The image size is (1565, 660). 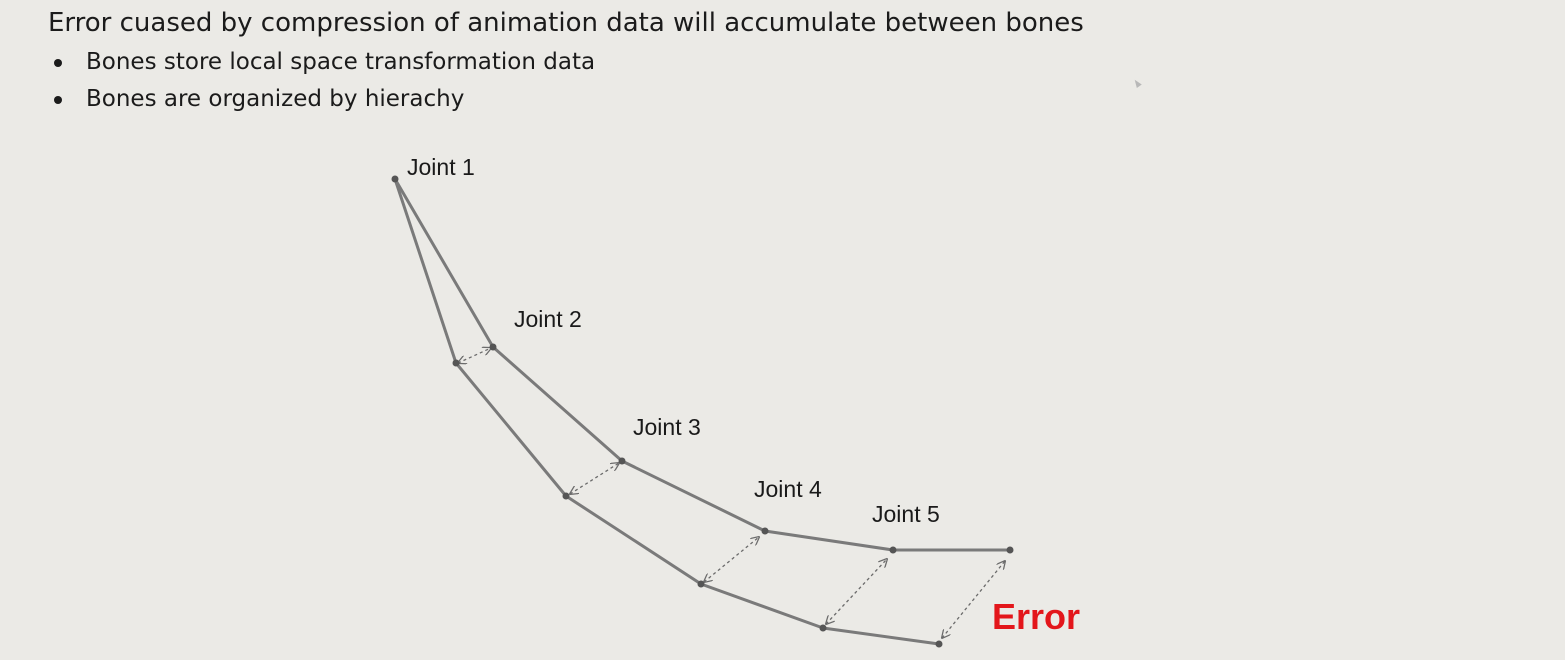 What do you see at coordinates (548, 319) in the screenshot?
I see `joint-2-label: Joint 2` at bounding box center [548, 319].